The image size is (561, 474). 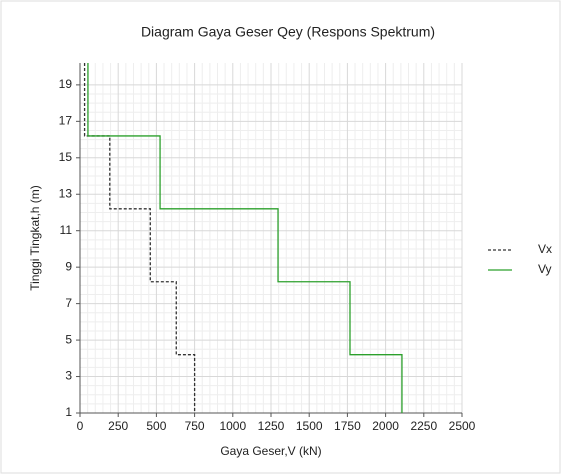 I want to click on x-tick-label: 0, so click(x=80, y=426).